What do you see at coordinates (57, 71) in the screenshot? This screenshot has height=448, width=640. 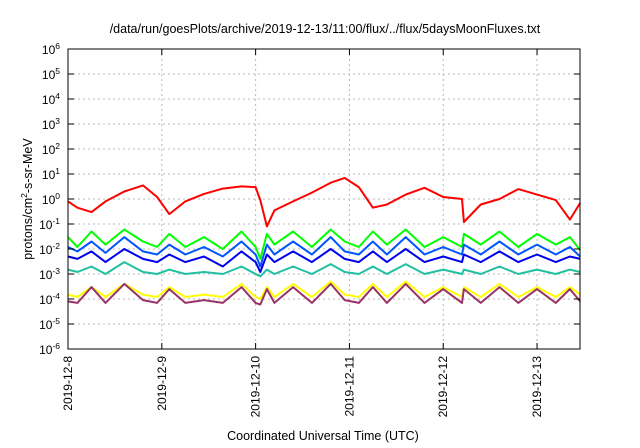 I see `y-tick-exponent: 5` at bounding box center [57, 71].